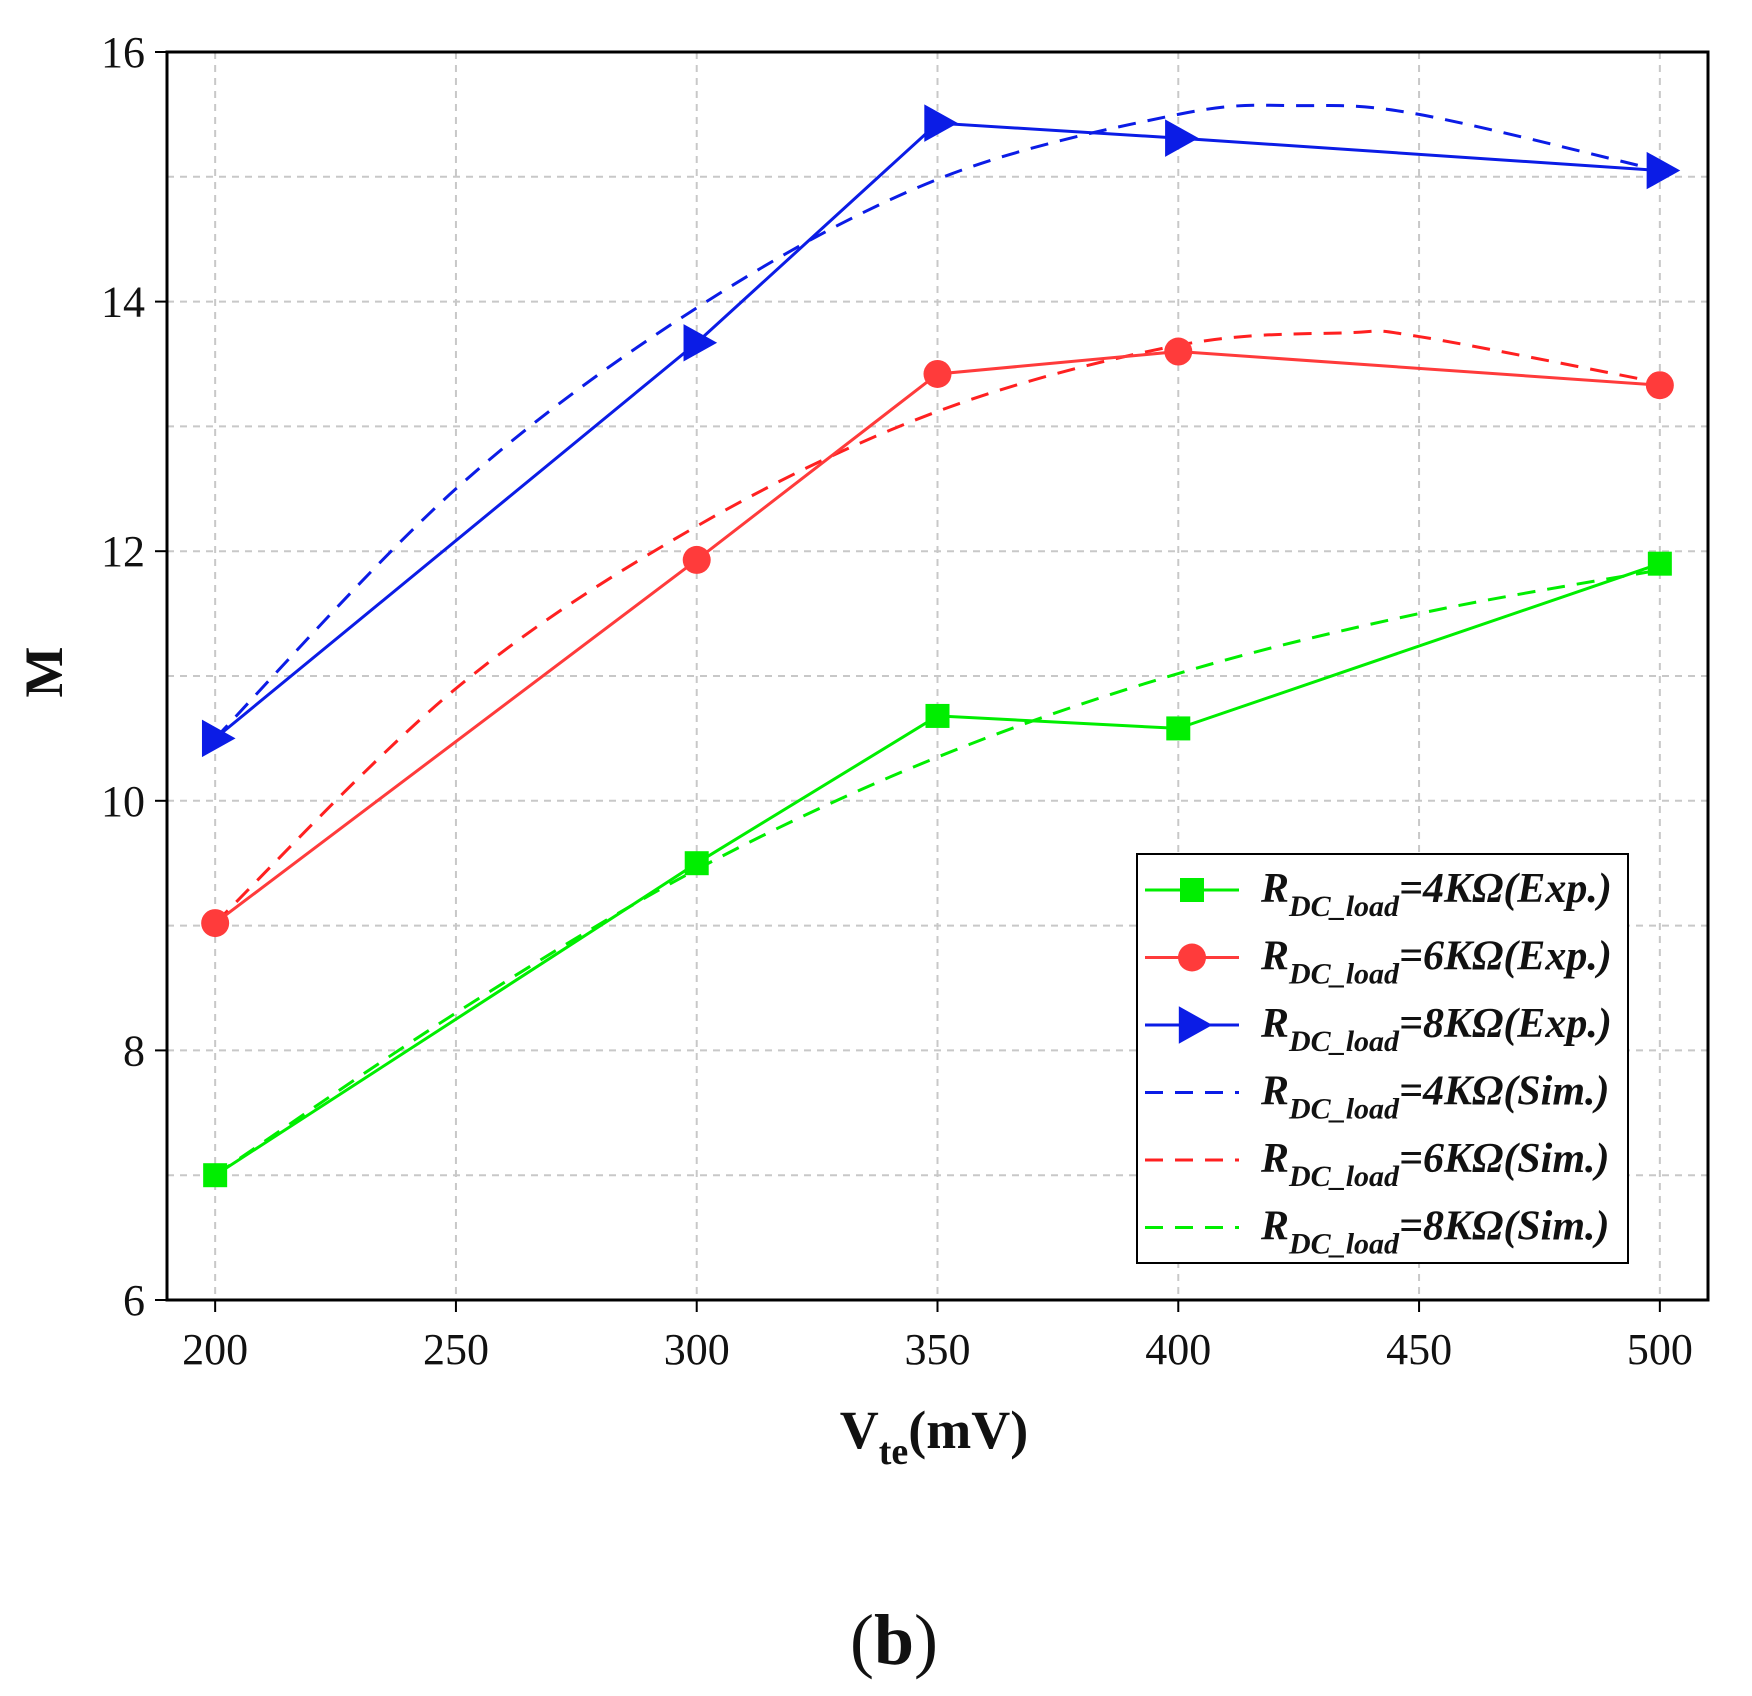 Image resolution: width=1752 pixels, height=1696 pixels. I want to click on legend-item: RDC_load=8KΩ(Sim.), so click(1377, 1232).